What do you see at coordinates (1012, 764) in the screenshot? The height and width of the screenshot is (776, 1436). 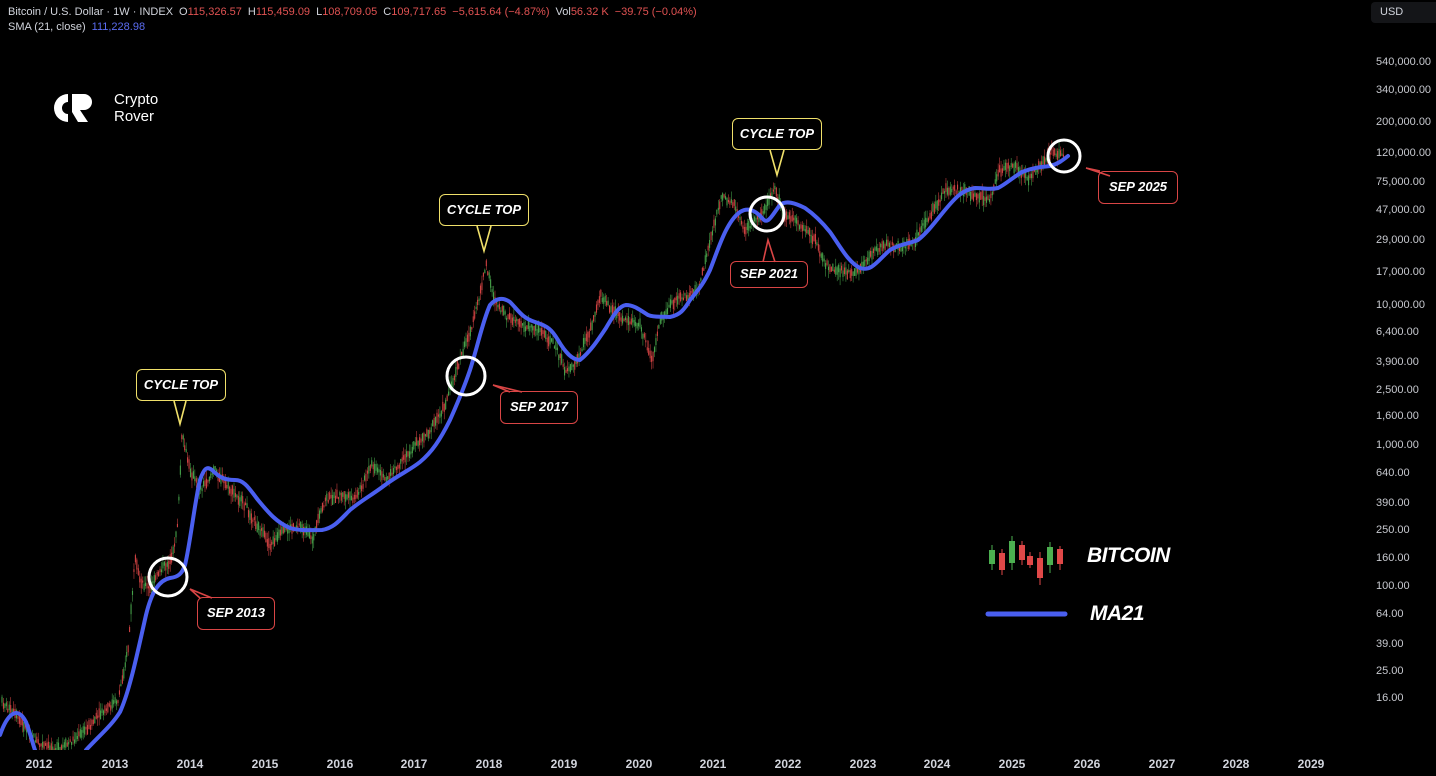 I see `x-tick: 2025` at bounding box center [1012, 764].